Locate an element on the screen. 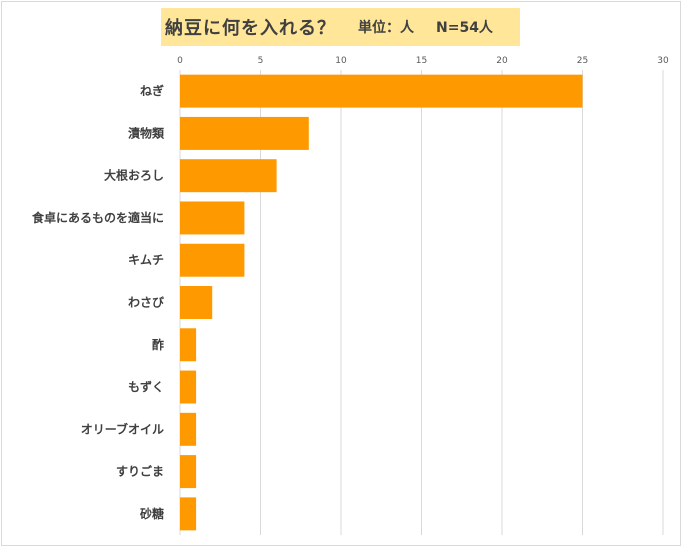 This screenshot has width=683, height=548. category-label: キムチ is located at coordinates (146, 260).